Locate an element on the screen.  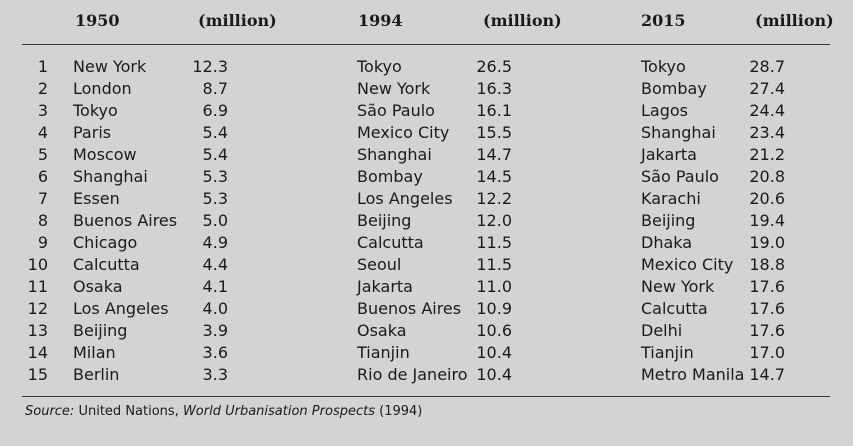
v2015-cell: 17.0 is located at coordinates (767, 352).